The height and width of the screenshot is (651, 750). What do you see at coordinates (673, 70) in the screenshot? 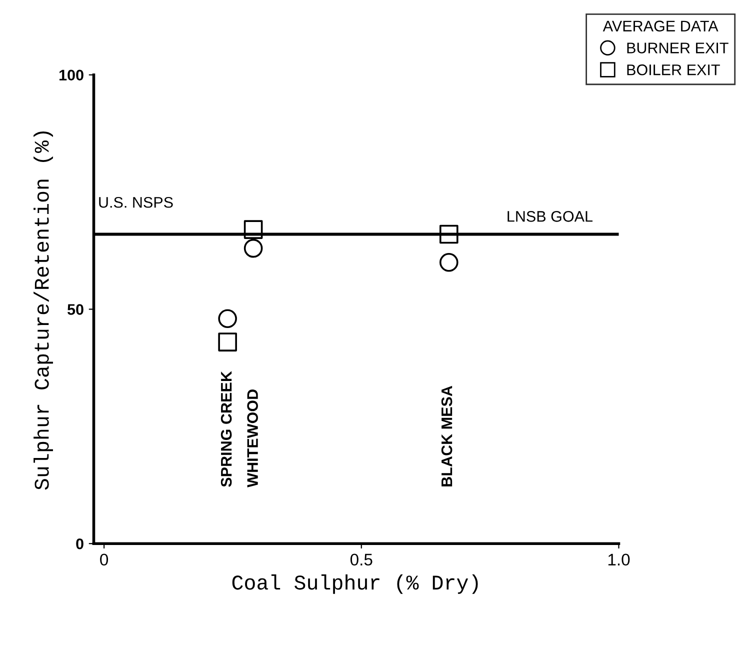
I see `legend-label: BOILER EXIT` at bounding box center [673, 70].